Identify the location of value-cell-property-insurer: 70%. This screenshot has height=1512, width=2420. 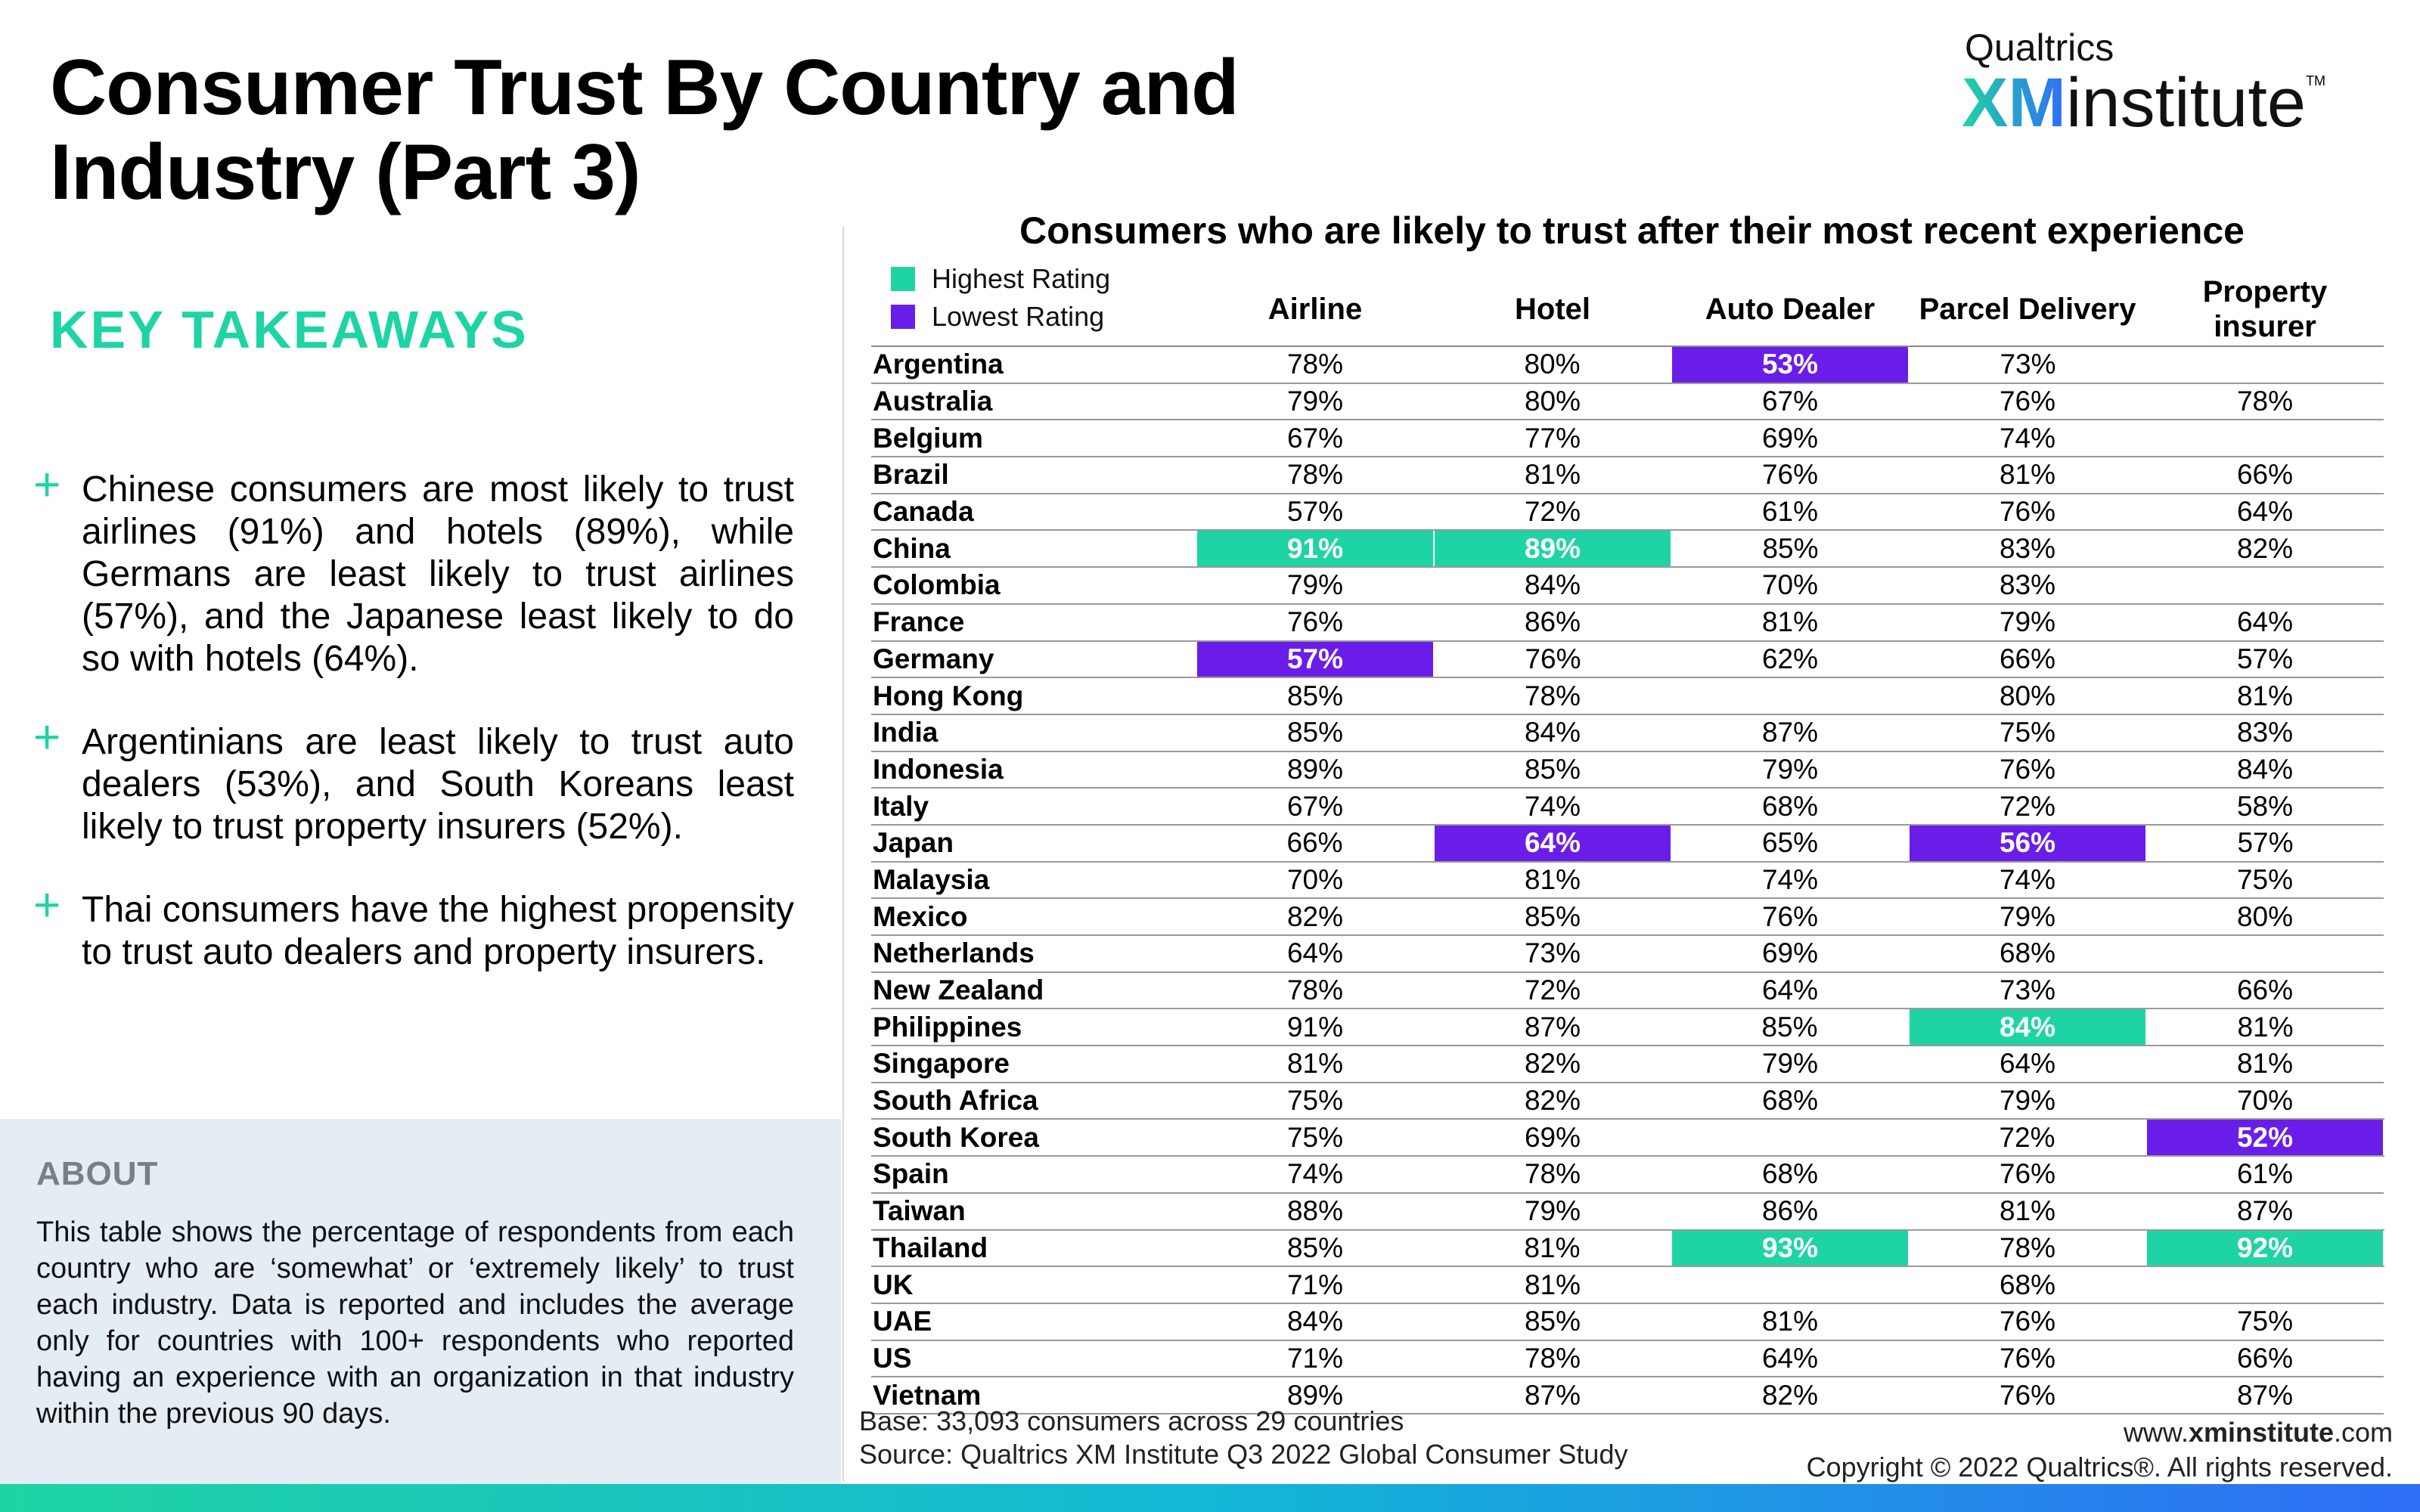
(2265, 1101).